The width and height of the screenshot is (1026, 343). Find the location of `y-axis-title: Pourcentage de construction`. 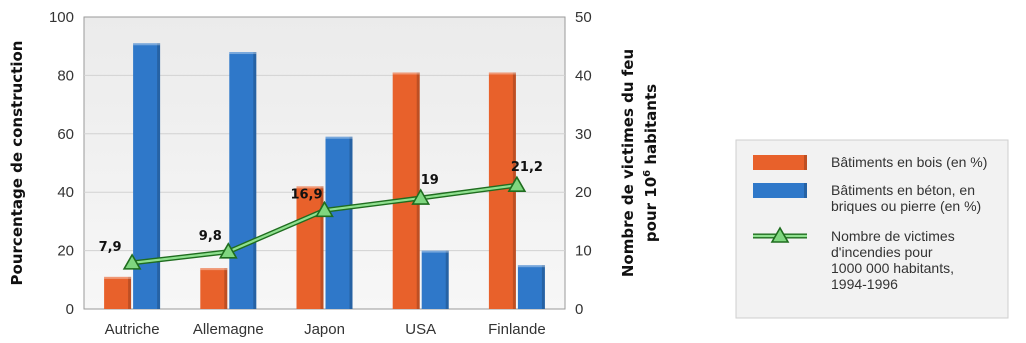

y-axis-title: Pourcentage de construction is located at coordinates (17, 163).